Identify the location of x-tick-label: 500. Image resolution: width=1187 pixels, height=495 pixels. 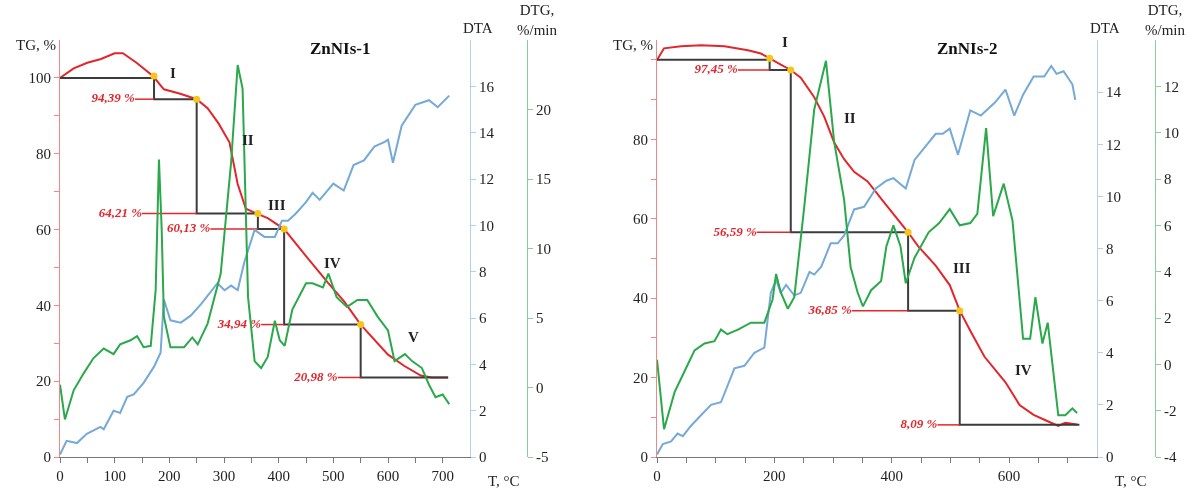
(333, 476).